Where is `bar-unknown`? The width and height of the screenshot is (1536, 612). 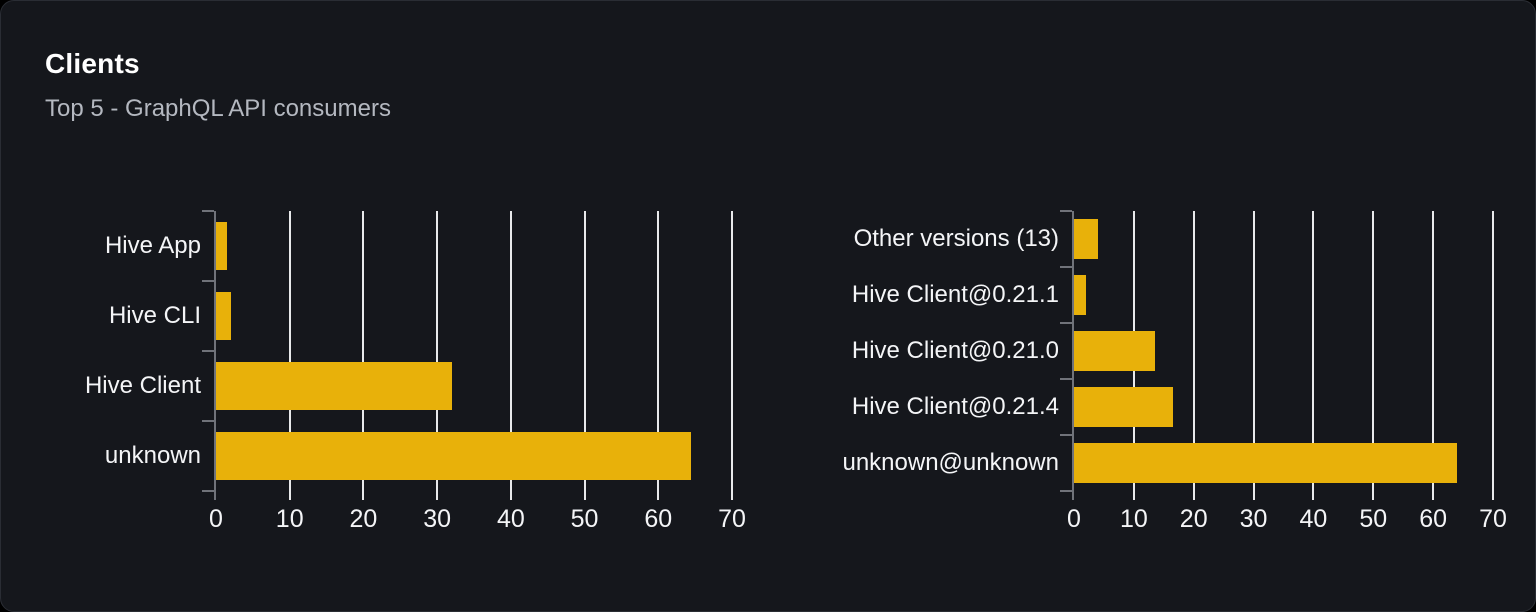
bar-unknown is located at coordinates (454, 456).